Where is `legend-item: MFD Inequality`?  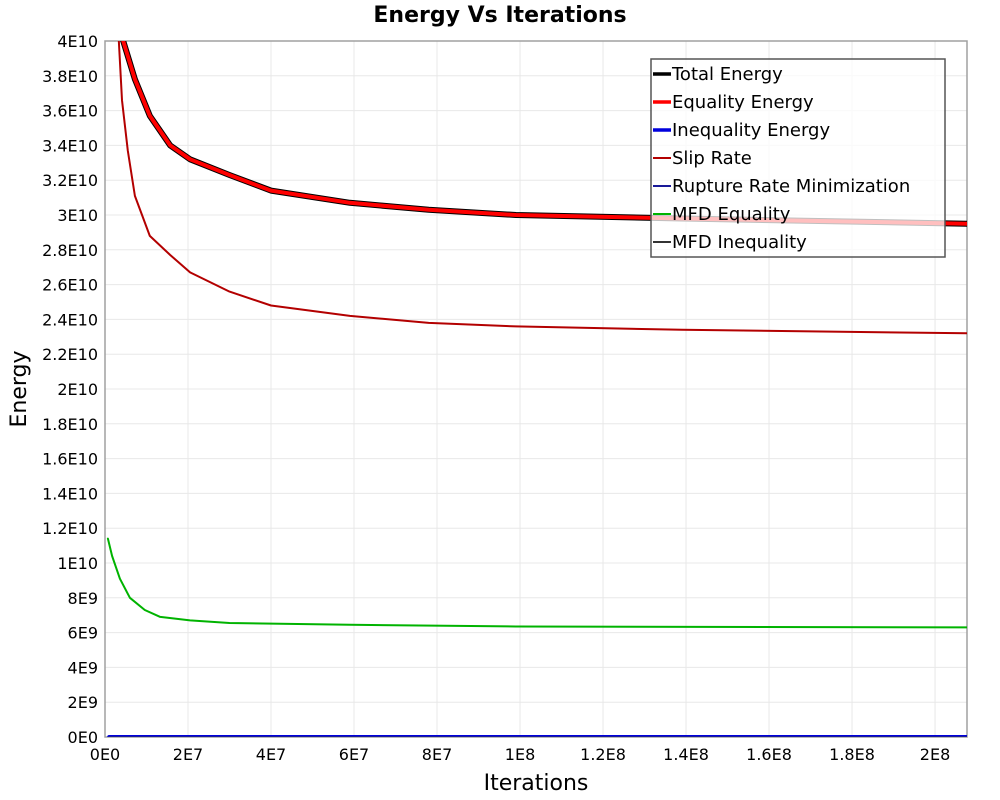 legend-item: MFD Inequality is located at coordinates (730, 242).